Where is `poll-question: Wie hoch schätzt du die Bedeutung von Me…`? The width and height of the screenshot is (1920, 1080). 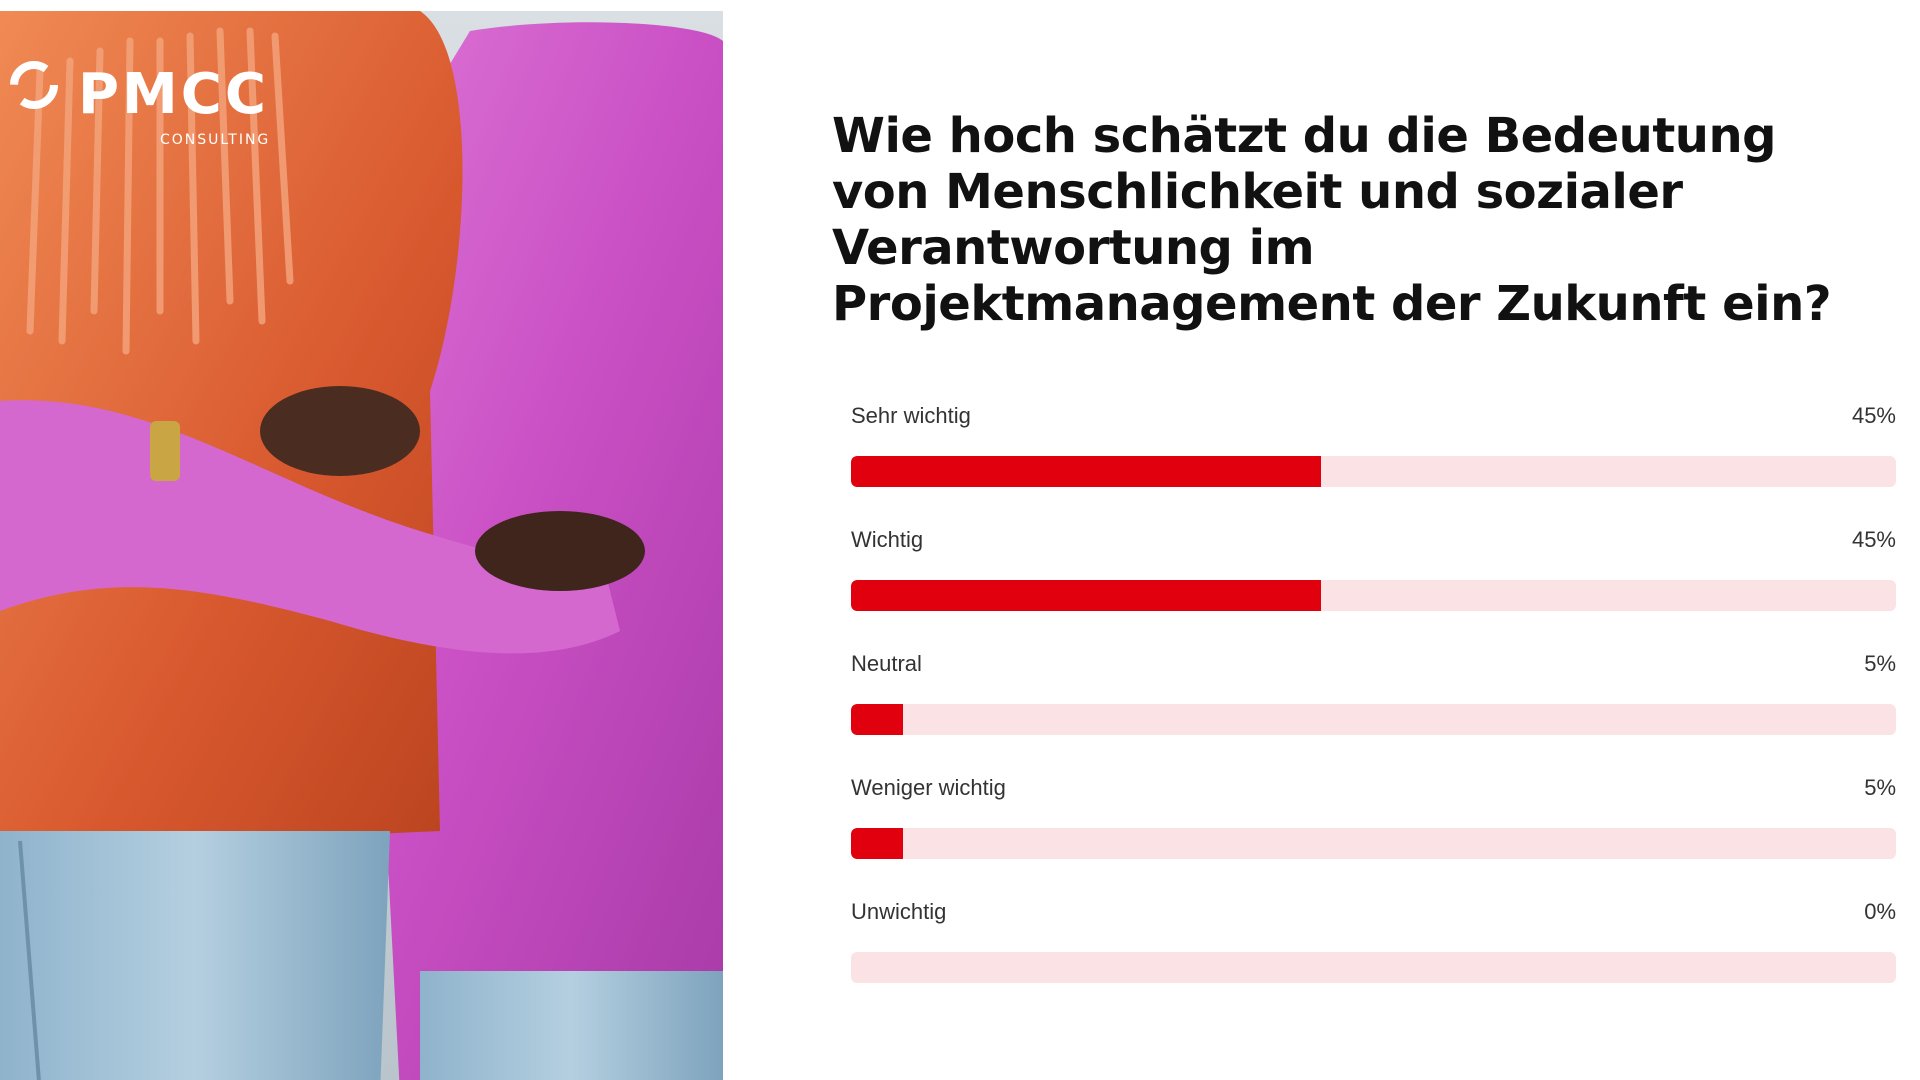
poll-question: Wie hoch schätzt du die Bedeutung von Me… is located at coordinates (1332, 220).